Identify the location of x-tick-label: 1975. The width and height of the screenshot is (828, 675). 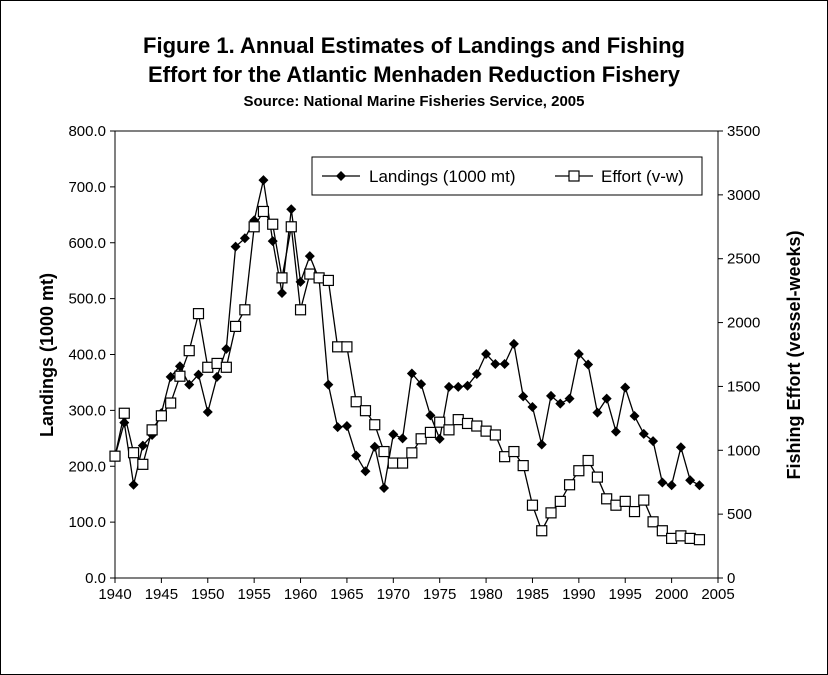
(439, 594).